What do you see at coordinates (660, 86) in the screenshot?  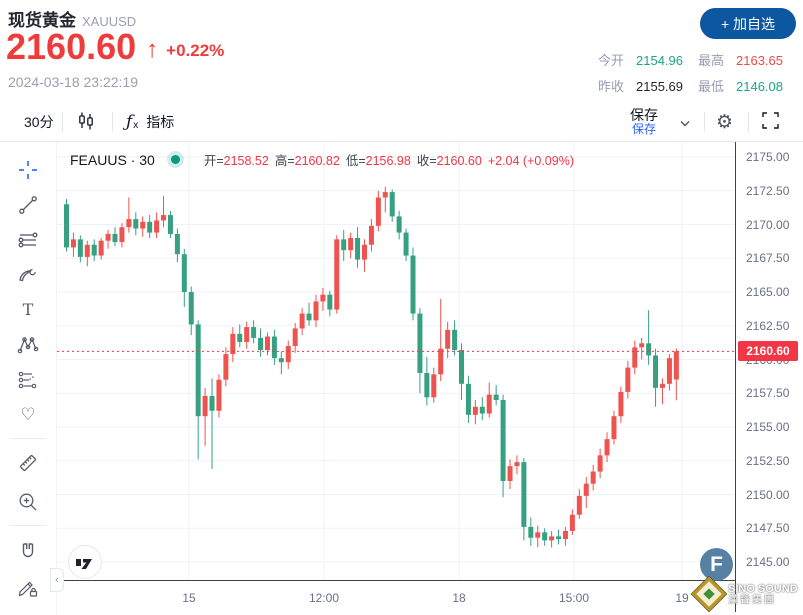 I see `stat-prev-close-value: 2155.69` at bounding box center [660, 86].